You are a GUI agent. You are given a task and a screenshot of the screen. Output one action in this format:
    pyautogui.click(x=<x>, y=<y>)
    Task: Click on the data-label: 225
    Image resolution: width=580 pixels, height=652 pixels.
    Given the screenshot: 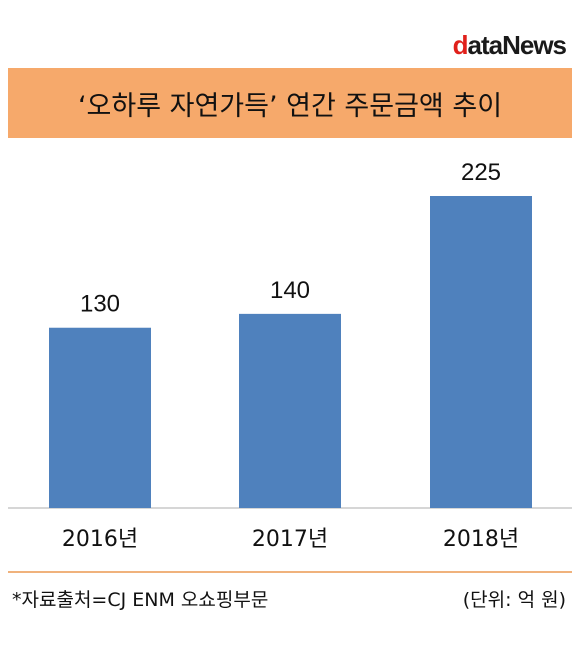 What is the action you would take?
    pyautogui.click(x=481, y=172)
    